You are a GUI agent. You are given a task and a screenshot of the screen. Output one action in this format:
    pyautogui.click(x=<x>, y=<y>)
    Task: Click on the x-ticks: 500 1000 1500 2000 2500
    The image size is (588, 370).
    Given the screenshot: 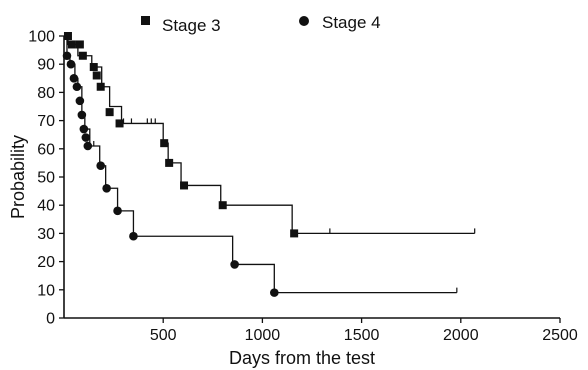 What is the action you would take?
    pyautogui.click(x=364, y=331)
    